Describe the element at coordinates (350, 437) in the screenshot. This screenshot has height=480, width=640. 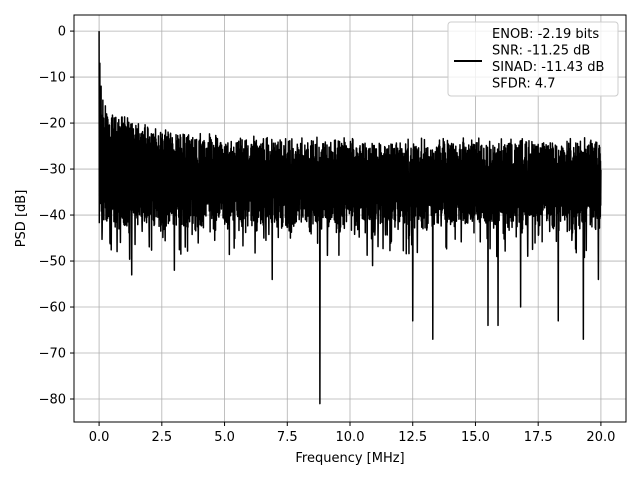
I see `x-tick-label: 10.0` at that location.